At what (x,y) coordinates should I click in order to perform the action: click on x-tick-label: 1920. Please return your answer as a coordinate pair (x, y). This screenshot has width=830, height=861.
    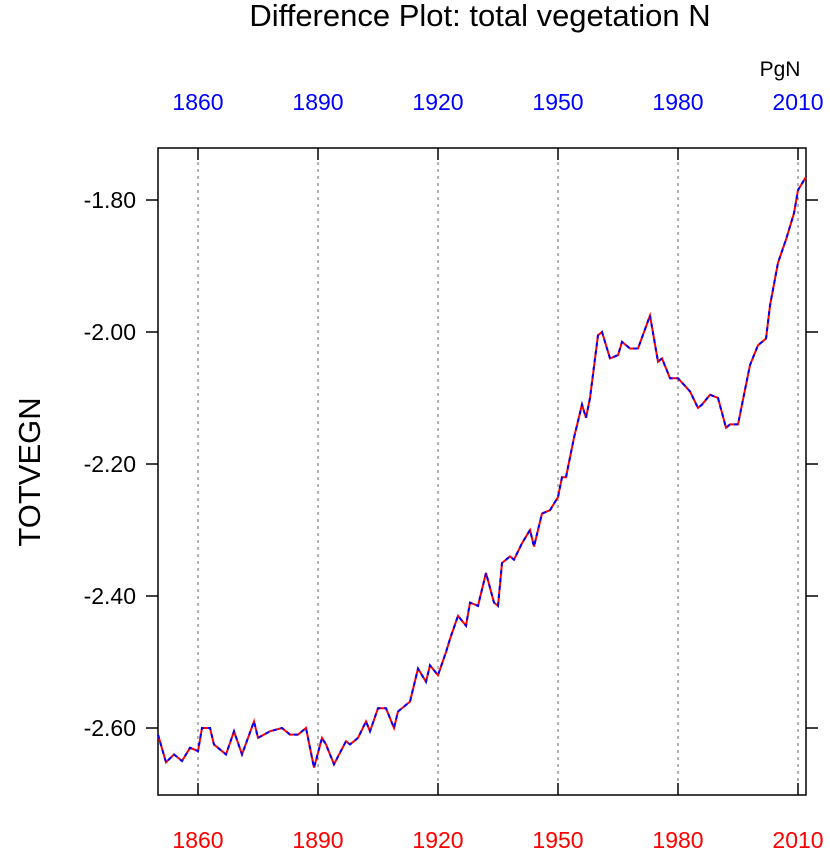
    Looking at the image, I should click on (437, 840).